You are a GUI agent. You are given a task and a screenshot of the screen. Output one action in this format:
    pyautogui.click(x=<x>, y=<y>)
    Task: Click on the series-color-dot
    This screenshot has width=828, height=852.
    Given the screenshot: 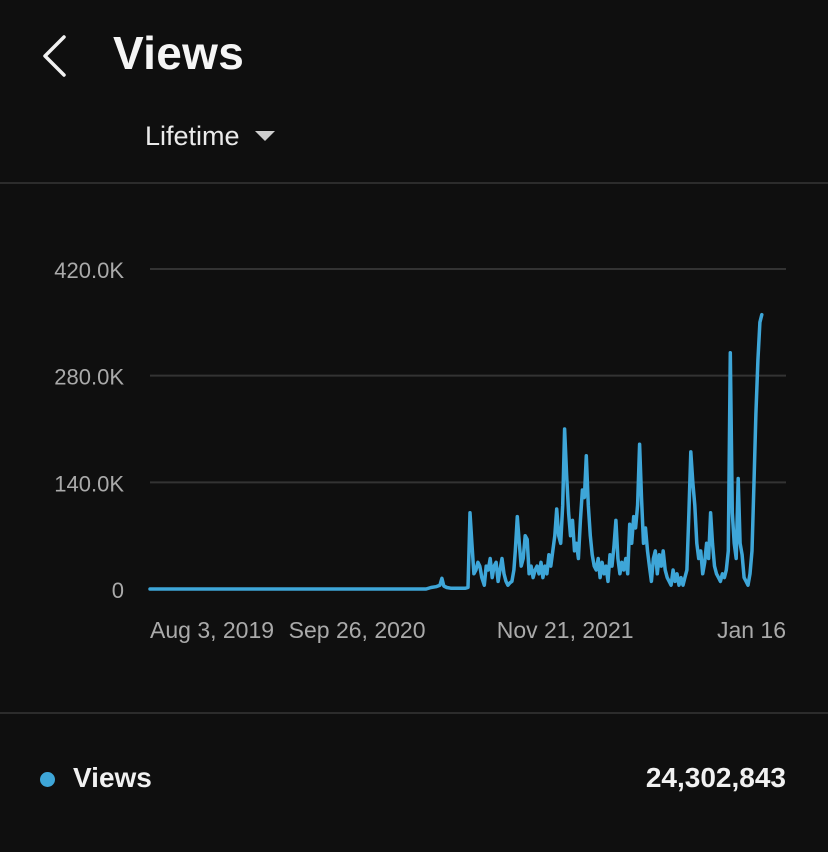 What is the action you would take?
    pyautogui.click(x=47, y=779)
    